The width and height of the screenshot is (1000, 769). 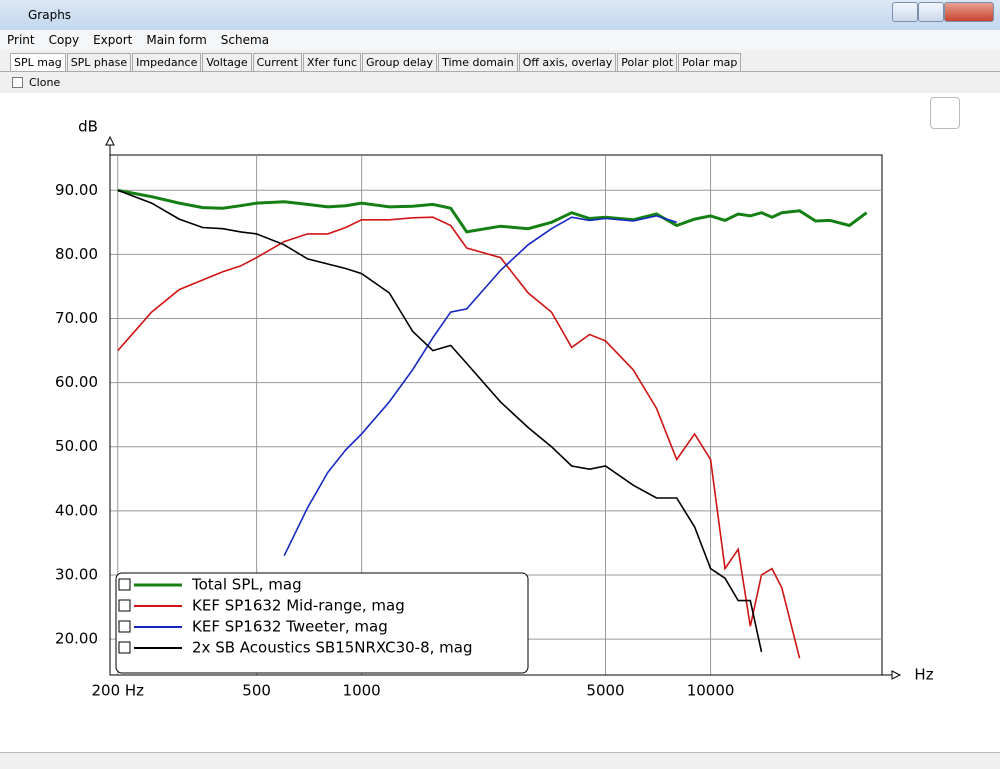 I want to click on legend-box, so click(x=322, y=623).